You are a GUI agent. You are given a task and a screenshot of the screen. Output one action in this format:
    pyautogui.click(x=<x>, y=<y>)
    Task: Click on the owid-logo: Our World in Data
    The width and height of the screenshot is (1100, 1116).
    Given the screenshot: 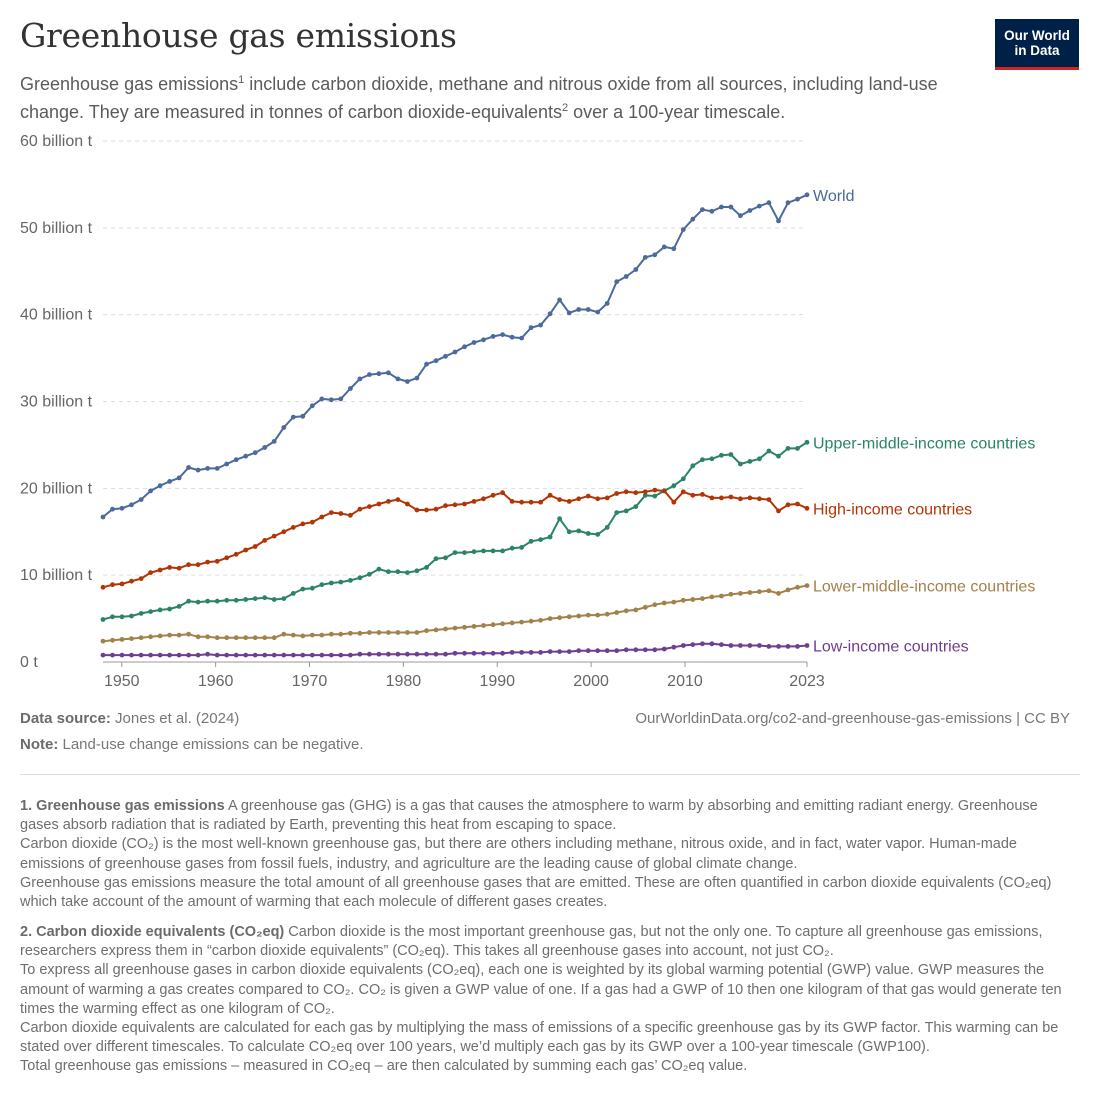 What is the action you would take?
    pyautogui.click(x=1037, y=44)
    